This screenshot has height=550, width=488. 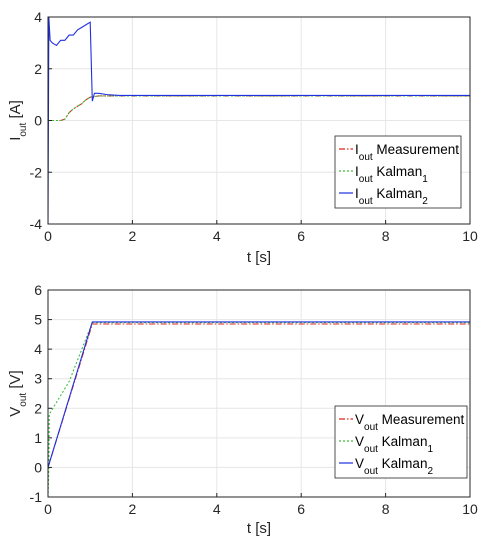 What do you see at coordinates (38, 438) in the screenshot?
I see `y-tick-label: 1` at bounding box center [38, 438].